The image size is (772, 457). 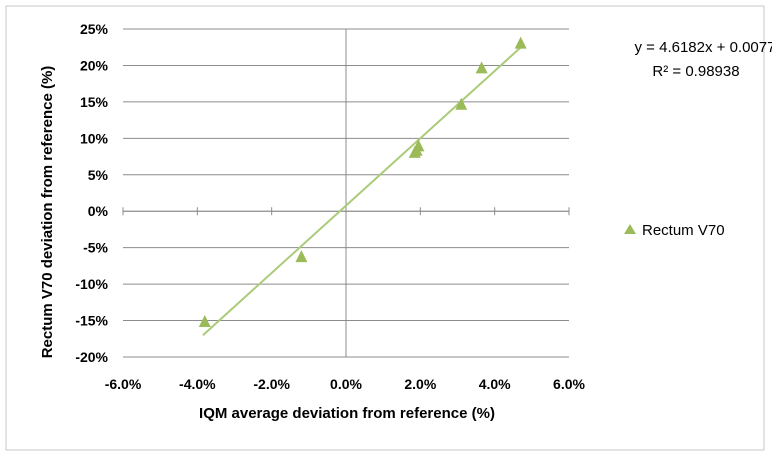 I want to click on y-tick-label: 5%, so click(x=98, y=175).